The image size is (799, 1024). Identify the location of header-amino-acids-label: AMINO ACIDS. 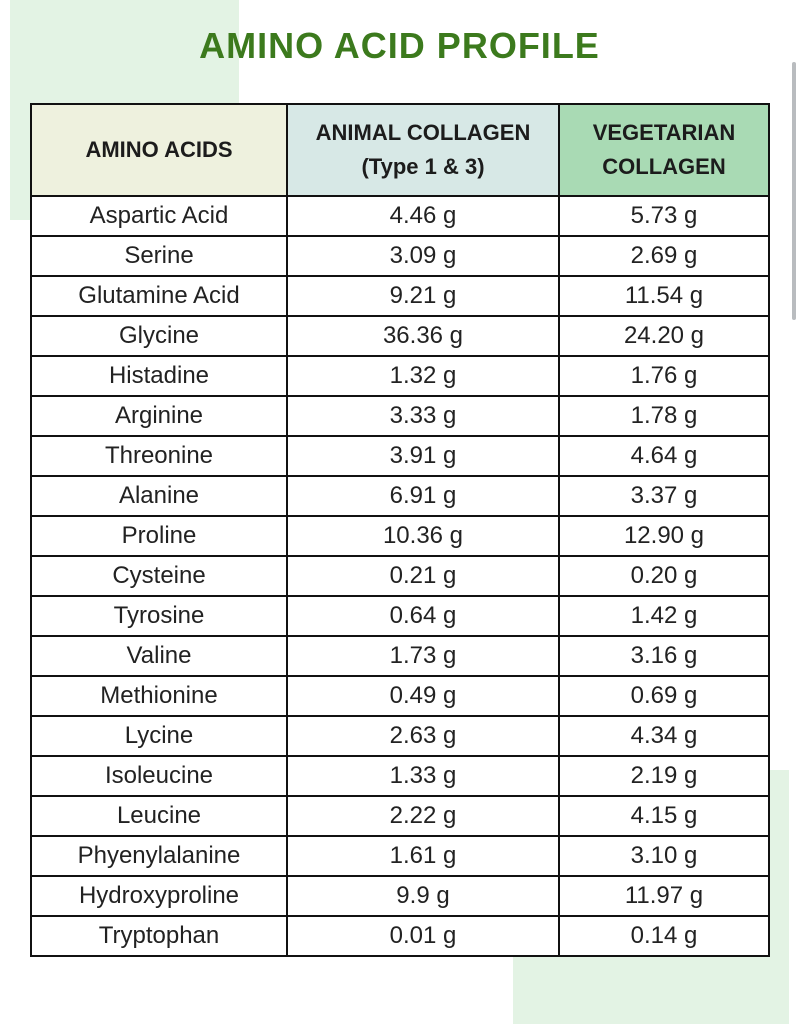
(159, 149).